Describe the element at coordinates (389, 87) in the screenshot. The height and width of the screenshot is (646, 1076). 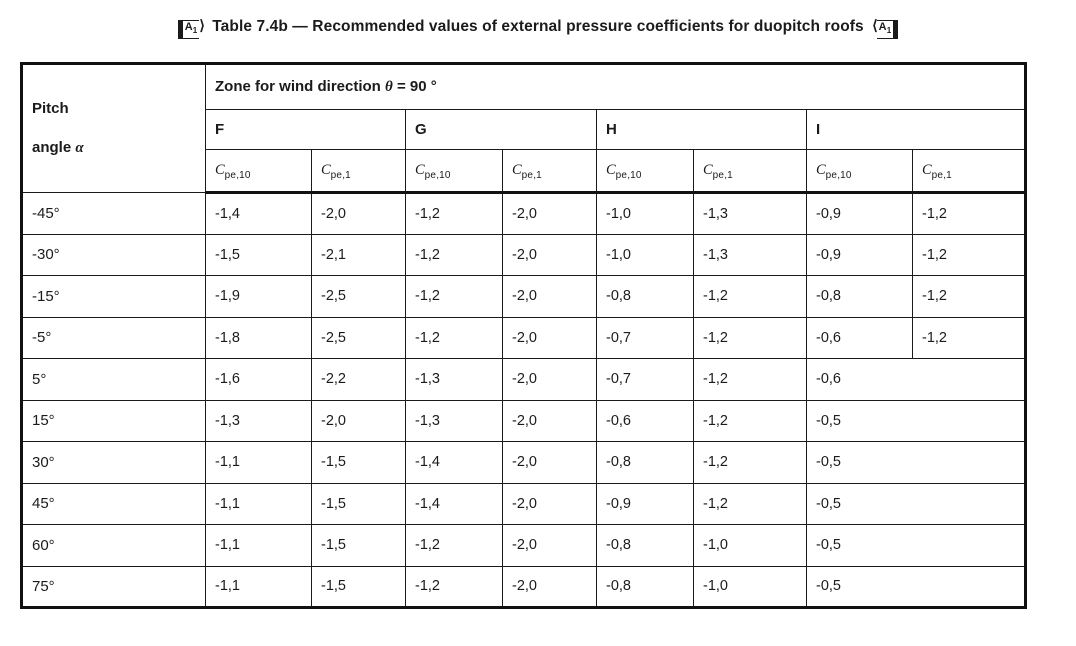
I see `theta-symbol: θ` at that location.